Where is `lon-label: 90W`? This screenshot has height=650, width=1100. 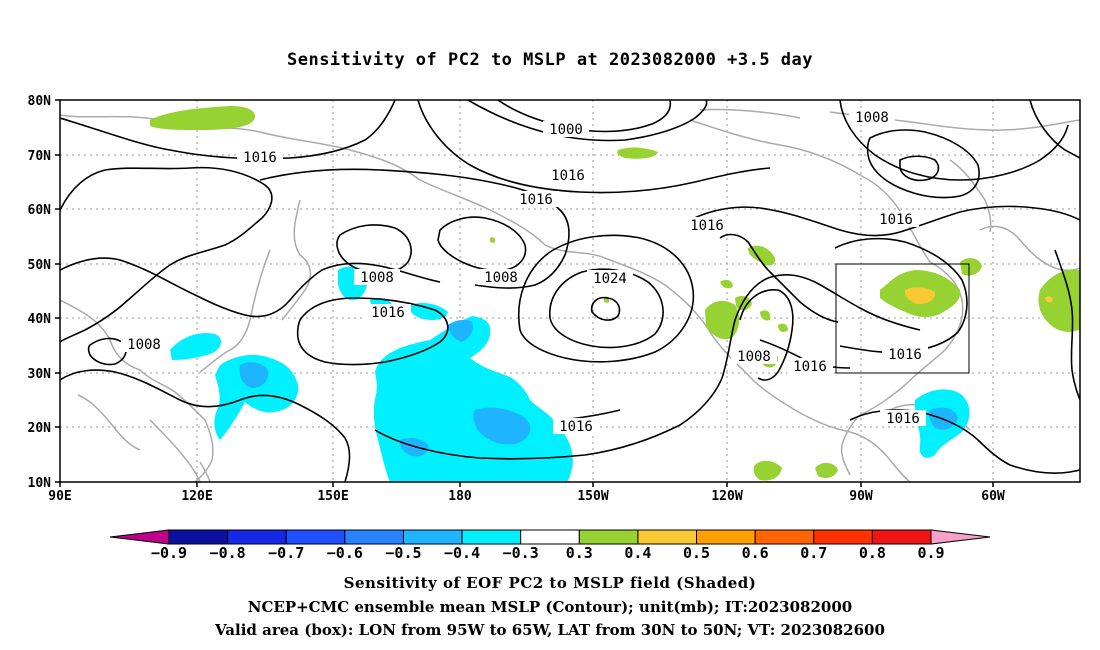 lon-label: 90W is located at coordinates (861, 496).